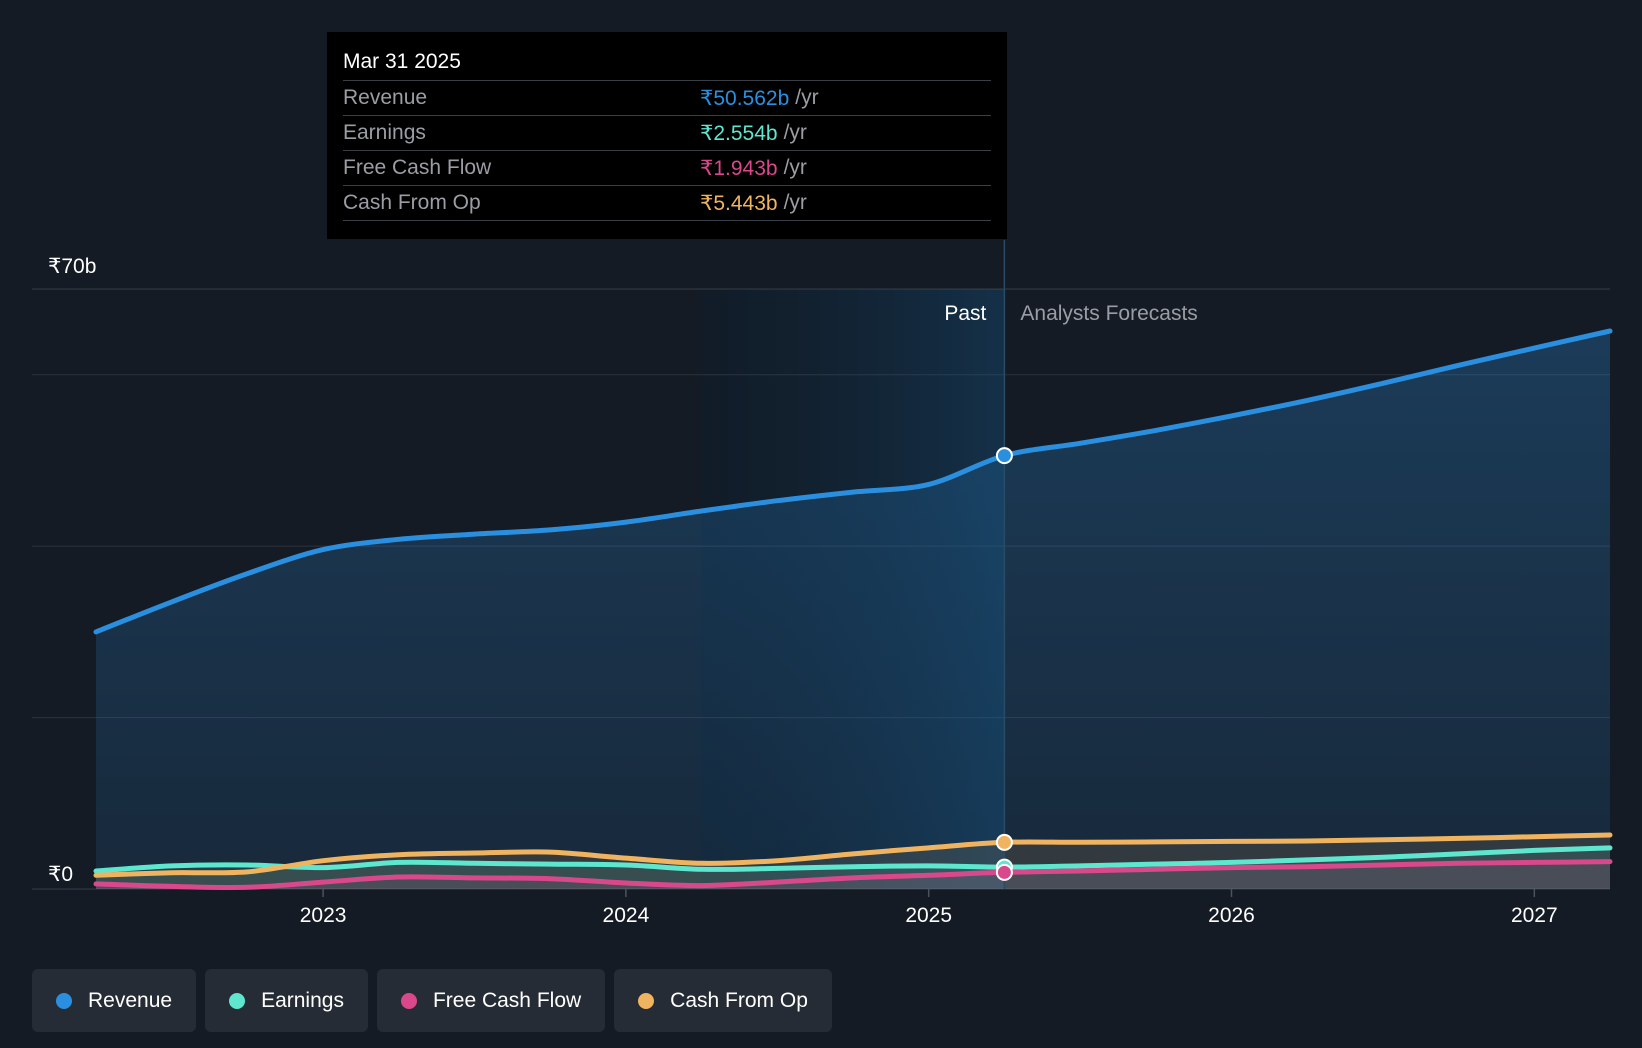 The height and width of the screenshot is (1048, 1642). Describe the element at coordinates (739, 1000) in the screenshot. I see `legend-label: Cash From Op` at that location.